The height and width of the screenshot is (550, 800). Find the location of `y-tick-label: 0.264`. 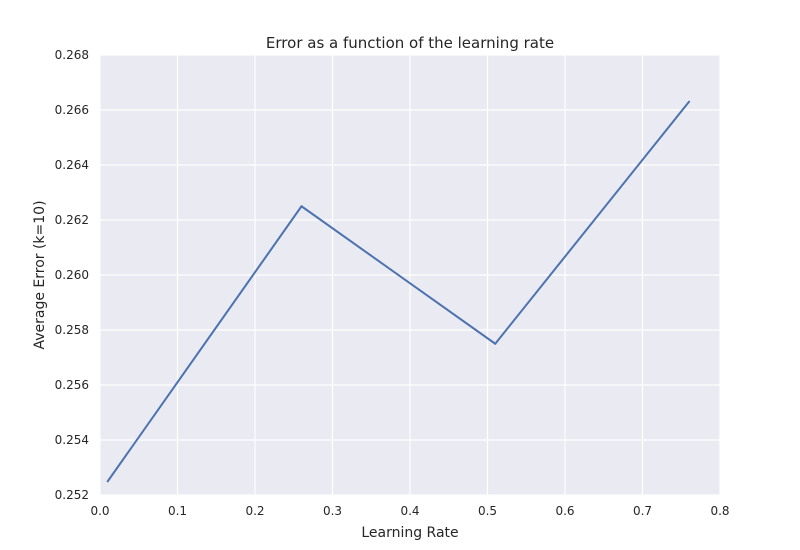

y-tick-label: 0.264 is located at coordinates (72, 165).